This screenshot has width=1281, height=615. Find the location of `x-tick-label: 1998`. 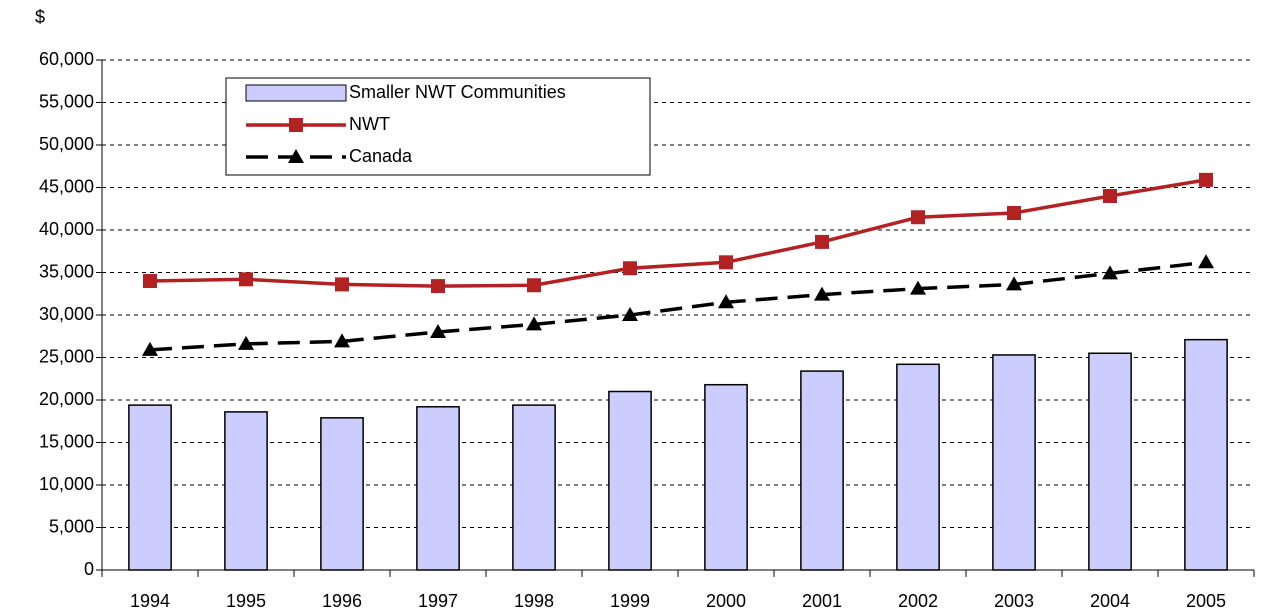

x-tick-label: 1998 is located at coordinates (534, 601).